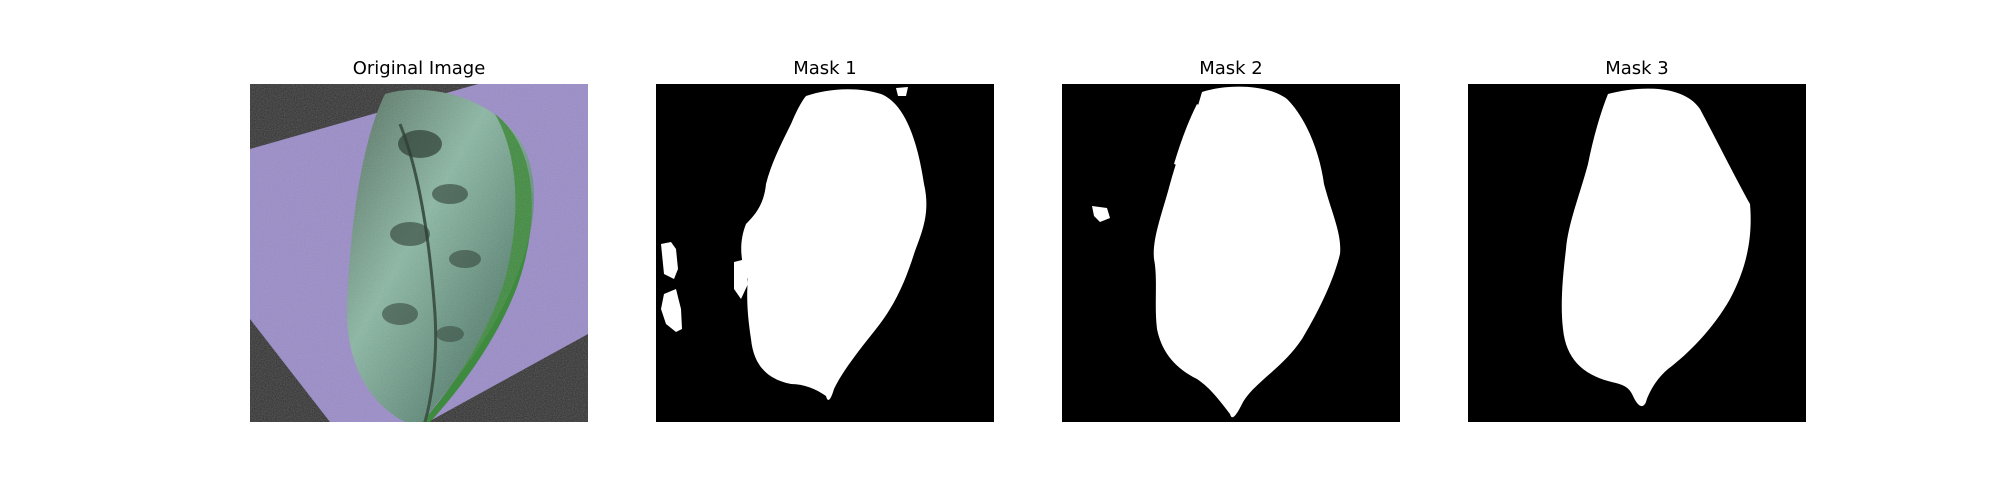  I want to click on leaf-vein, so click(418, 272).